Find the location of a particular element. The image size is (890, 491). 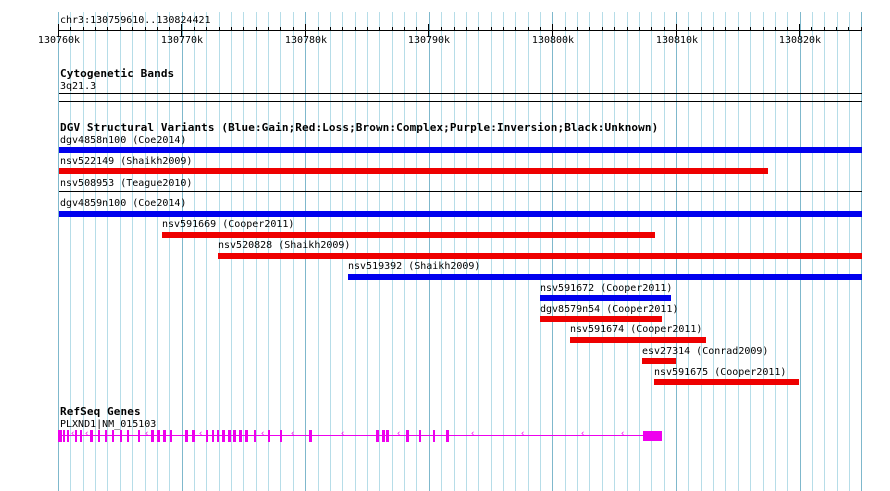

ruler-tick-label: 130780k is located at coordinates (306, 40).